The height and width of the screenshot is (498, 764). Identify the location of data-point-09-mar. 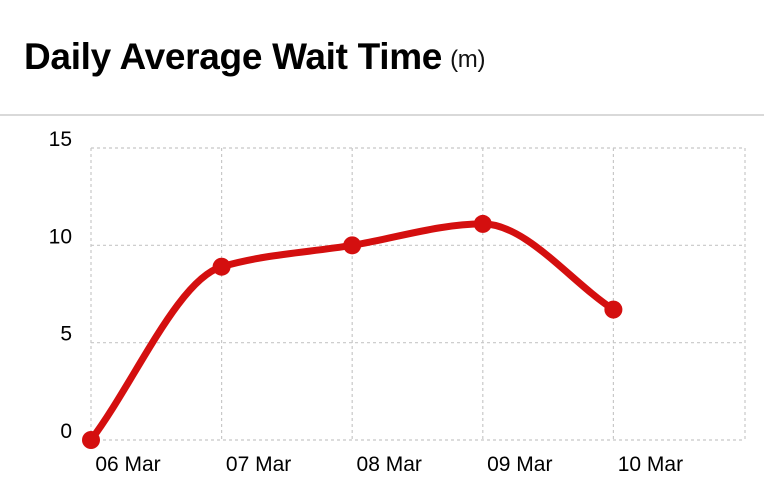
(482, 223).